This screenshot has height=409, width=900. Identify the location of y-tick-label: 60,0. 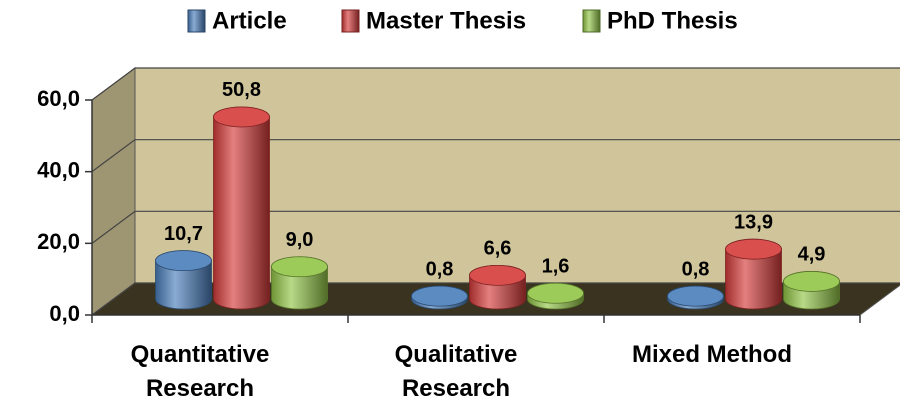
(58, 98).